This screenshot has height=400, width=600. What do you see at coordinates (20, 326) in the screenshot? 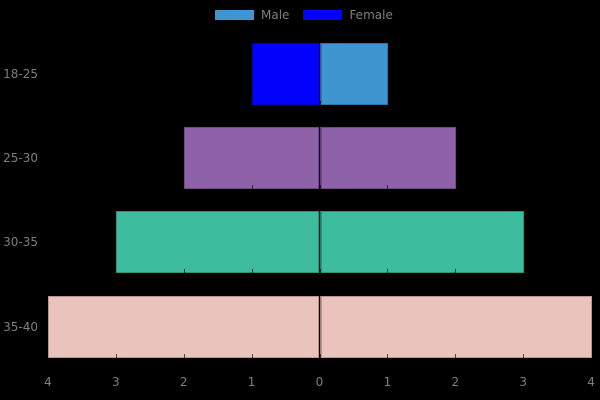
I see `category-label-35-40: 35-40` at bounding box center [20, 326].